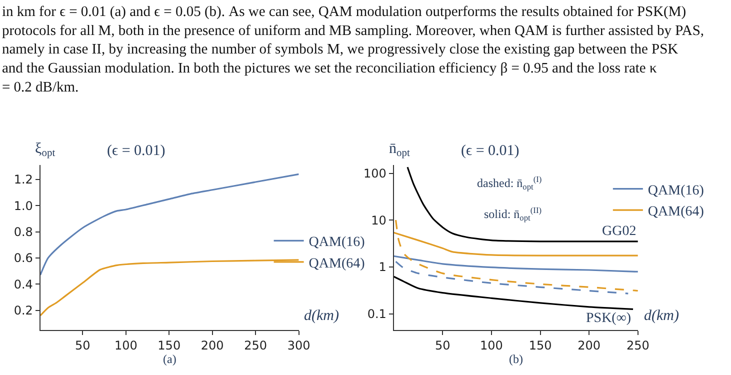  Describe the element at coordinates (619, 231) in the screenshot. I see `annotation: GG02` at that location.